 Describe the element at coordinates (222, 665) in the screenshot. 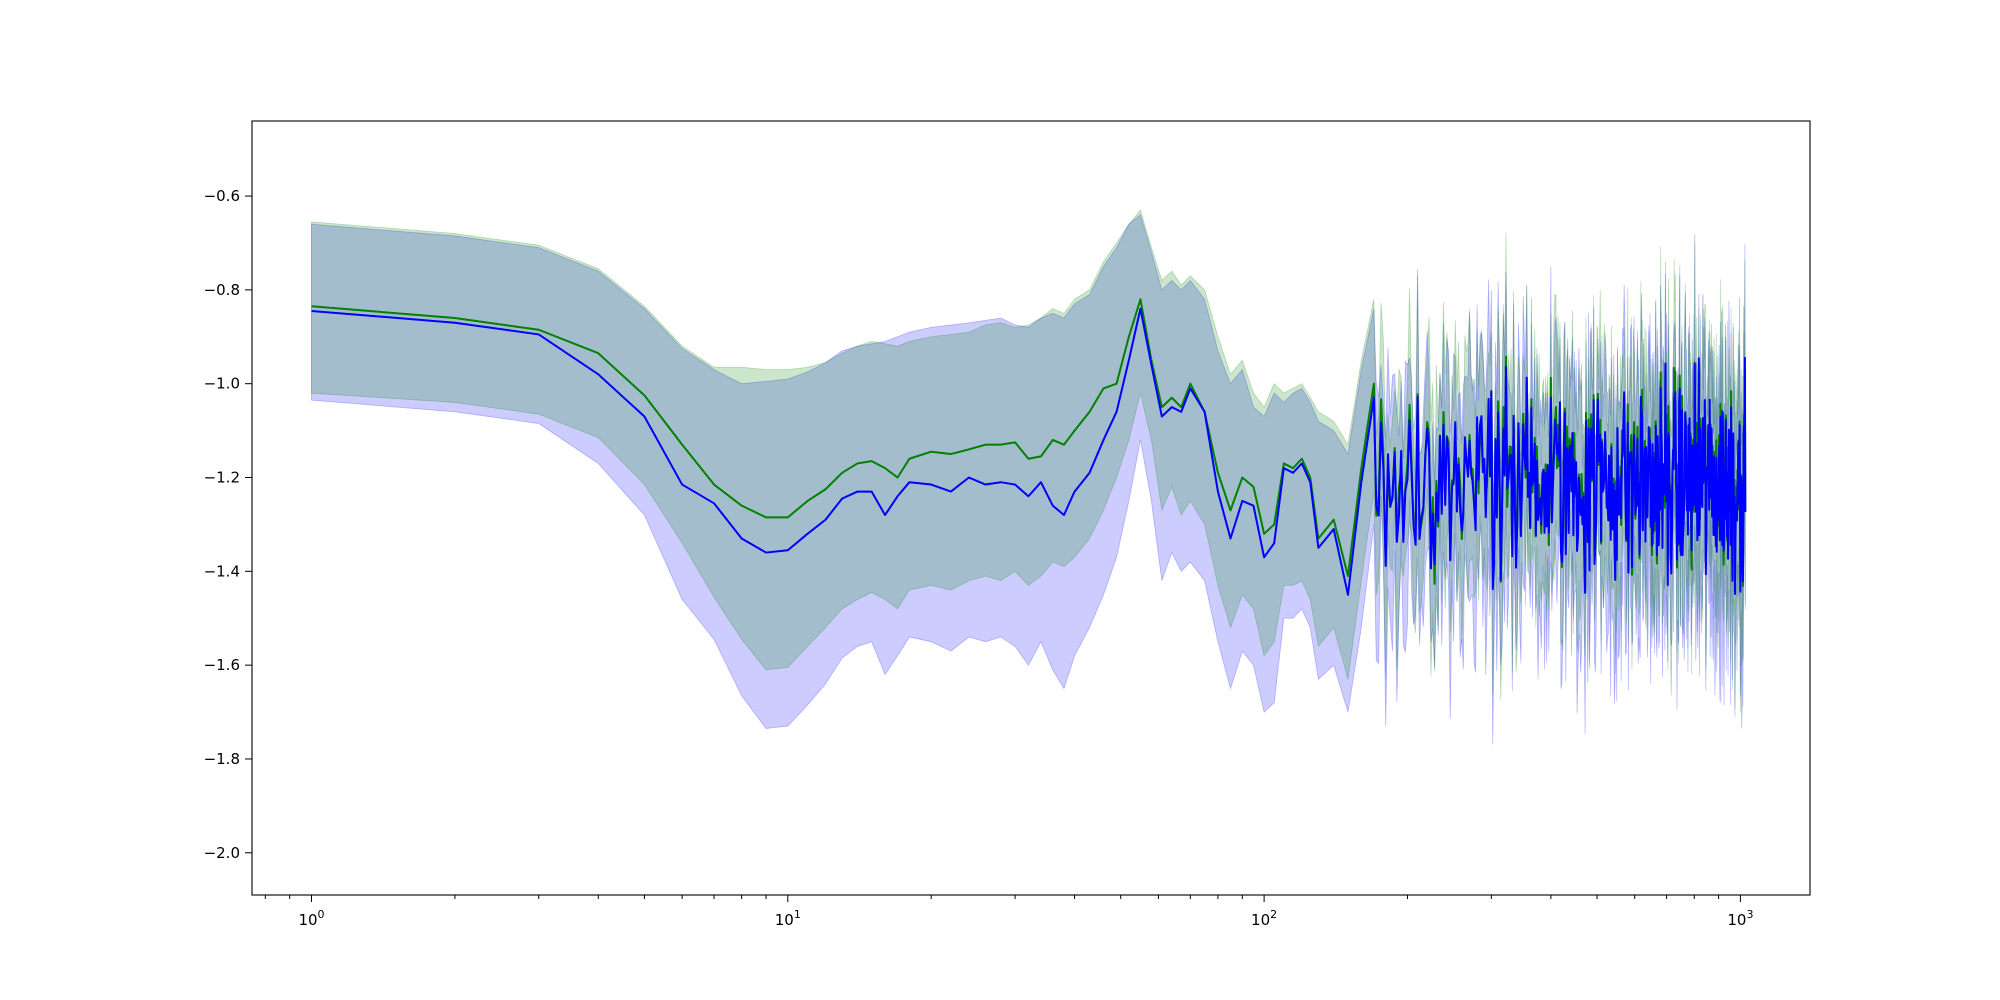

I see `y-tick-label: −1.6` at that location.